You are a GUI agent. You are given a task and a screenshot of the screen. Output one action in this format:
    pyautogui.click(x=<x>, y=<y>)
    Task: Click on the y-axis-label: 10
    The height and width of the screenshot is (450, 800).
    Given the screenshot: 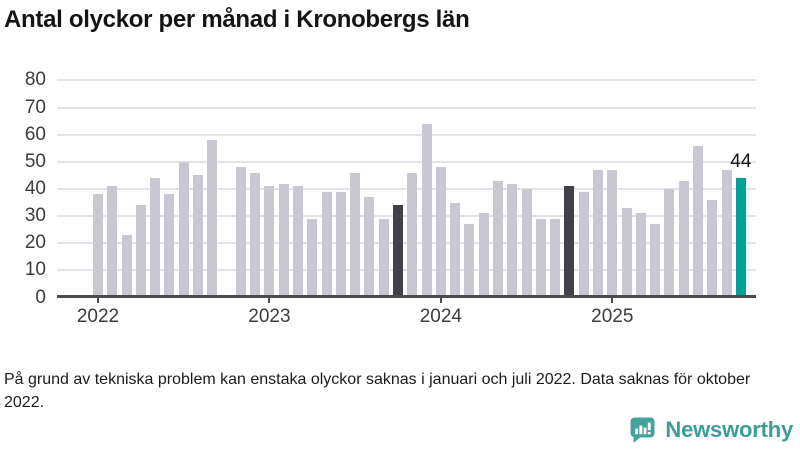 What is the action you would take?
    pyautogui.click(x=35, y=270)
    